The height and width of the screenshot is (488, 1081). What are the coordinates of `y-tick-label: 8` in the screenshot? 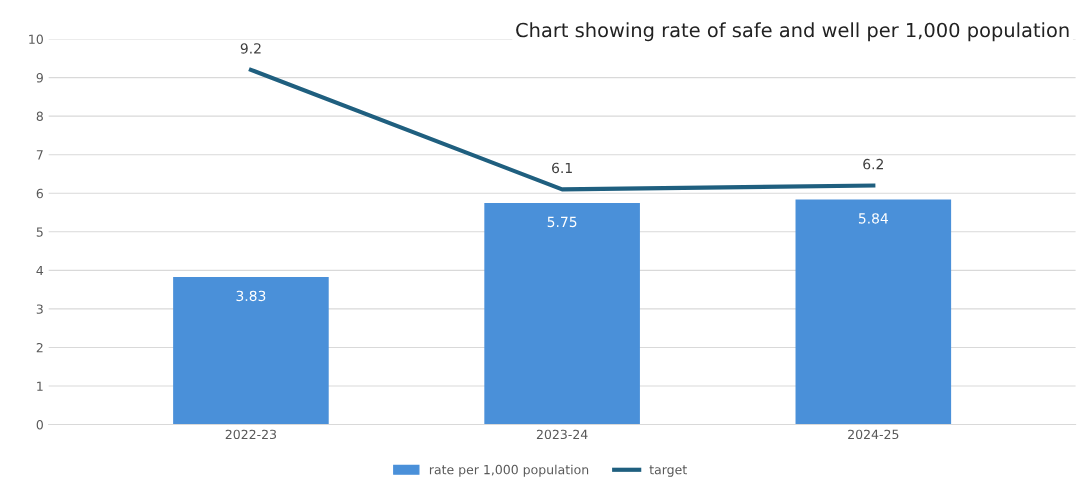 It's located at (39, 116).